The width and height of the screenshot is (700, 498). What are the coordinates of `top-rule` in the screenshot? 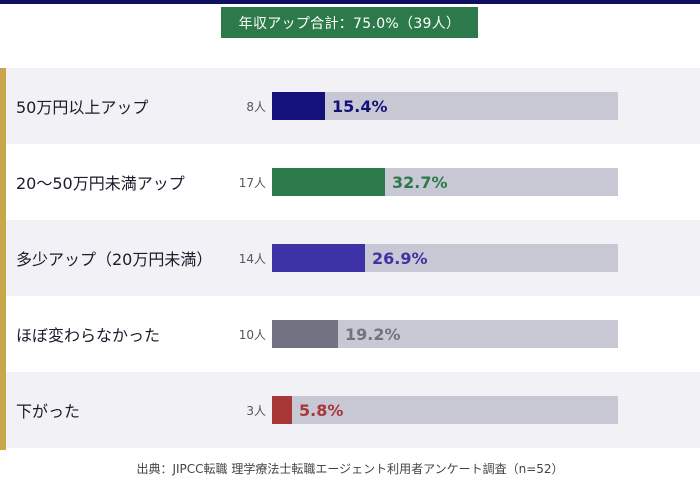 It's located at (350, 2).